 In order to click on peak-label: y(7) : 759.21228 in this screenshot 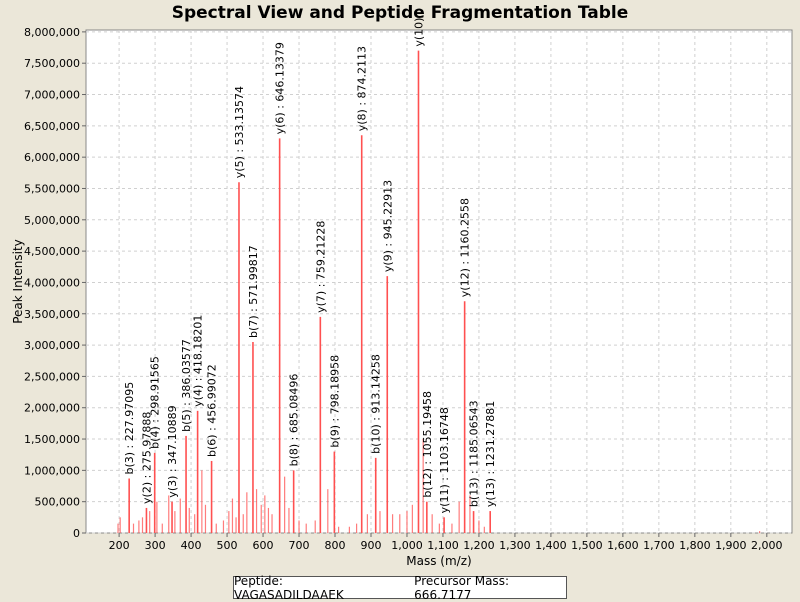, I will do `click(320, 267)`.